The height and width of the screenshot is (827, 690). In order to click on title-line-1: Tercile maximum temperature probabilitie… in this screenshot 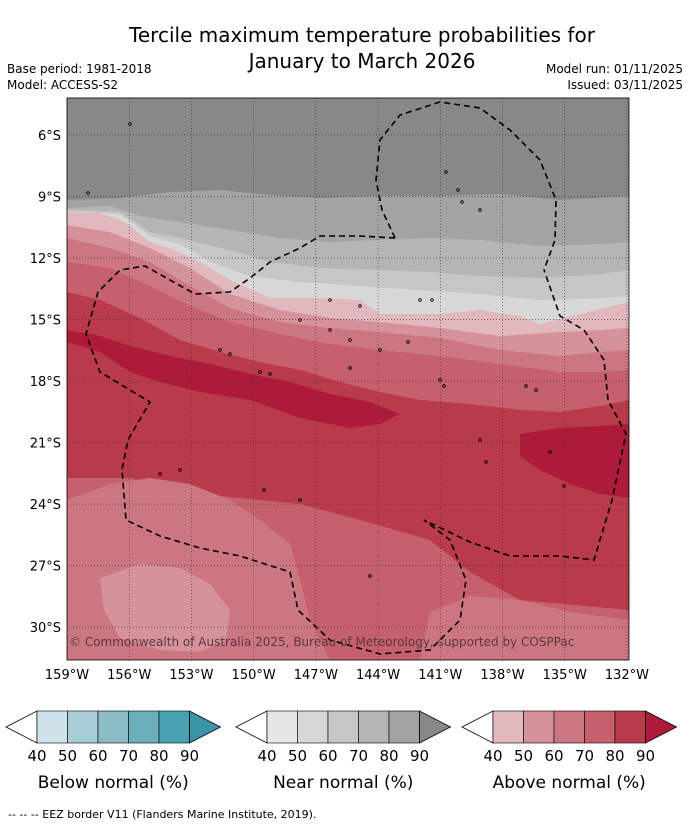, I will do `click(362, 35)`.